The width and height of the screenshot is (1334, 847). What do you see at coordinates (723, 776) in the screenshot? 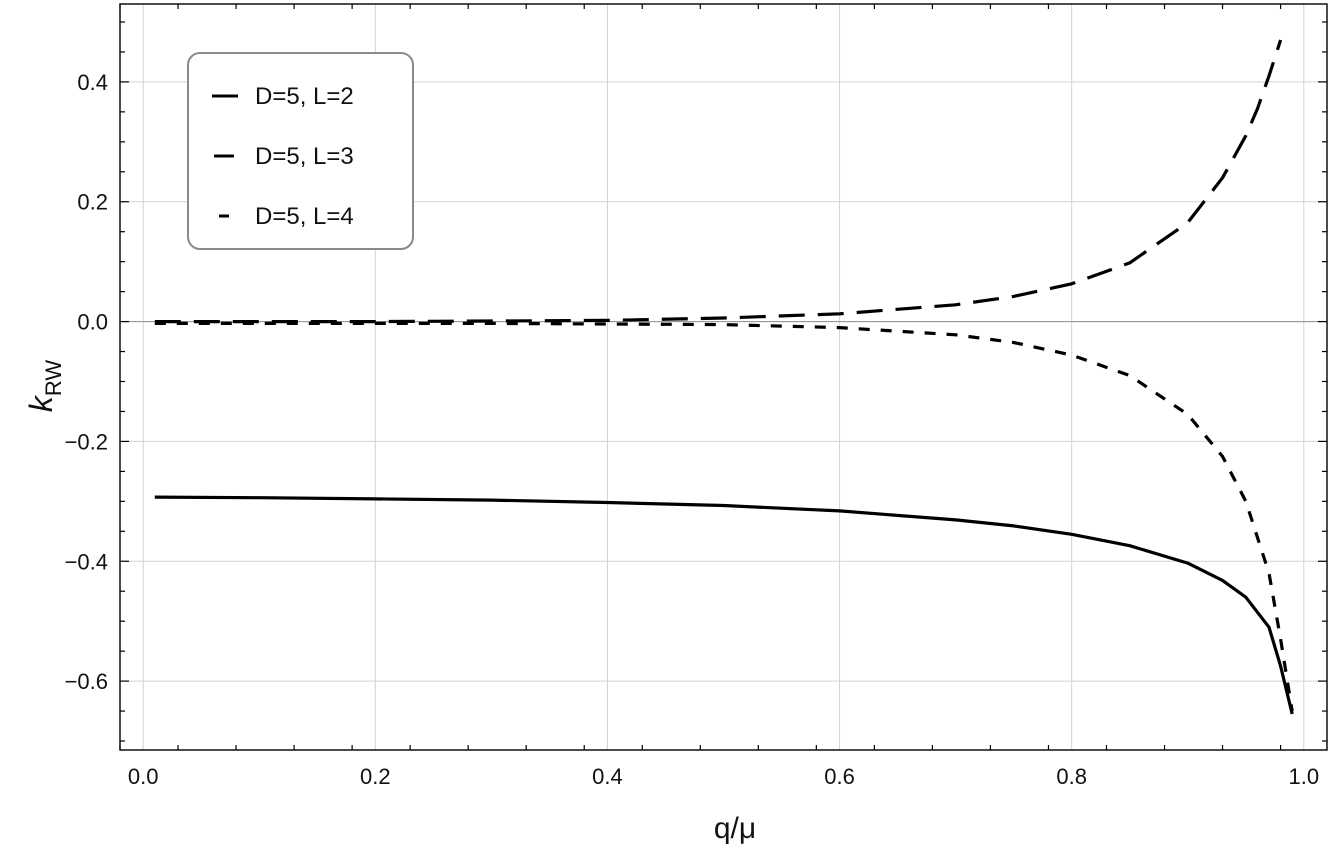
I see `x-tick-labels: 0.0 0.2 0.4 0.6 0.8 1.0` at bounding box center [723, 776].